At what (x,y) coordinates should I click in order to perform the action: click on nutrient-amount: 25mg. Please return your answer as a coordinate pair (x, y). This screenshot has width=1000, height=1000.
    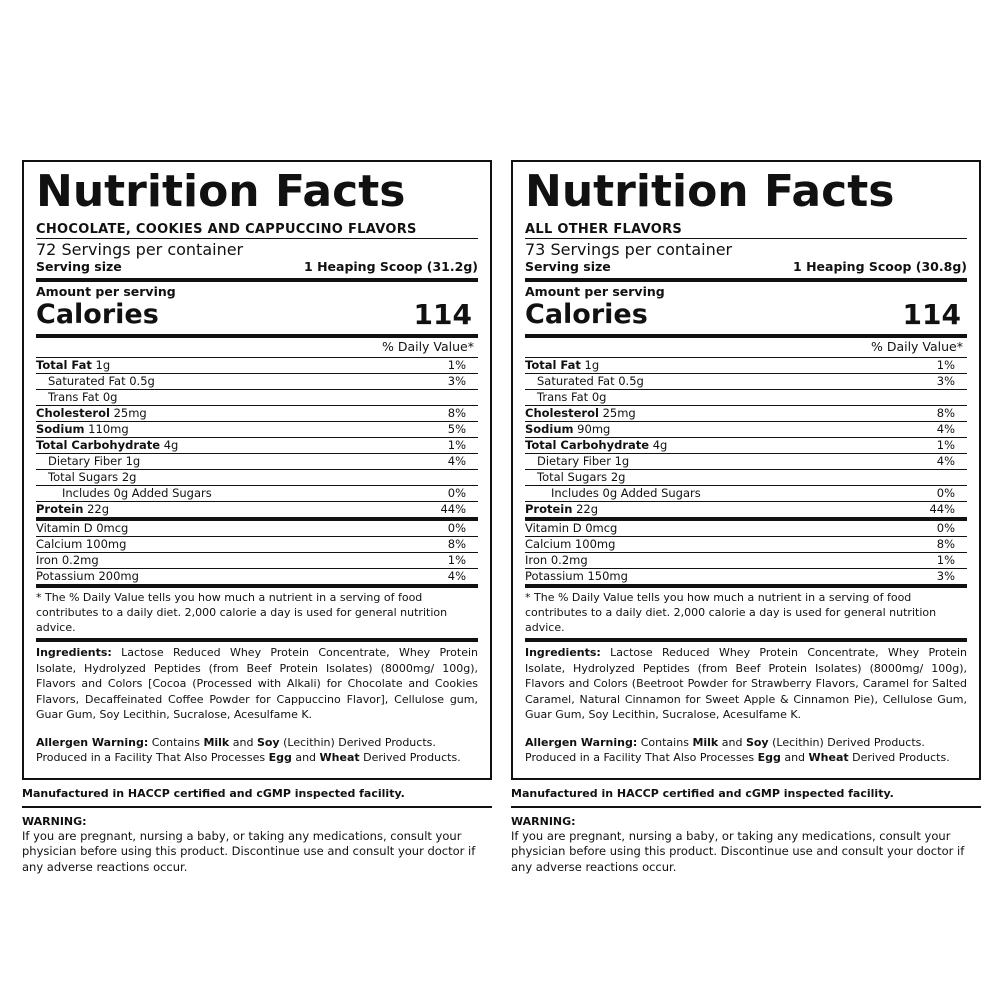
    Looking at the image, I should click on (617, 413).